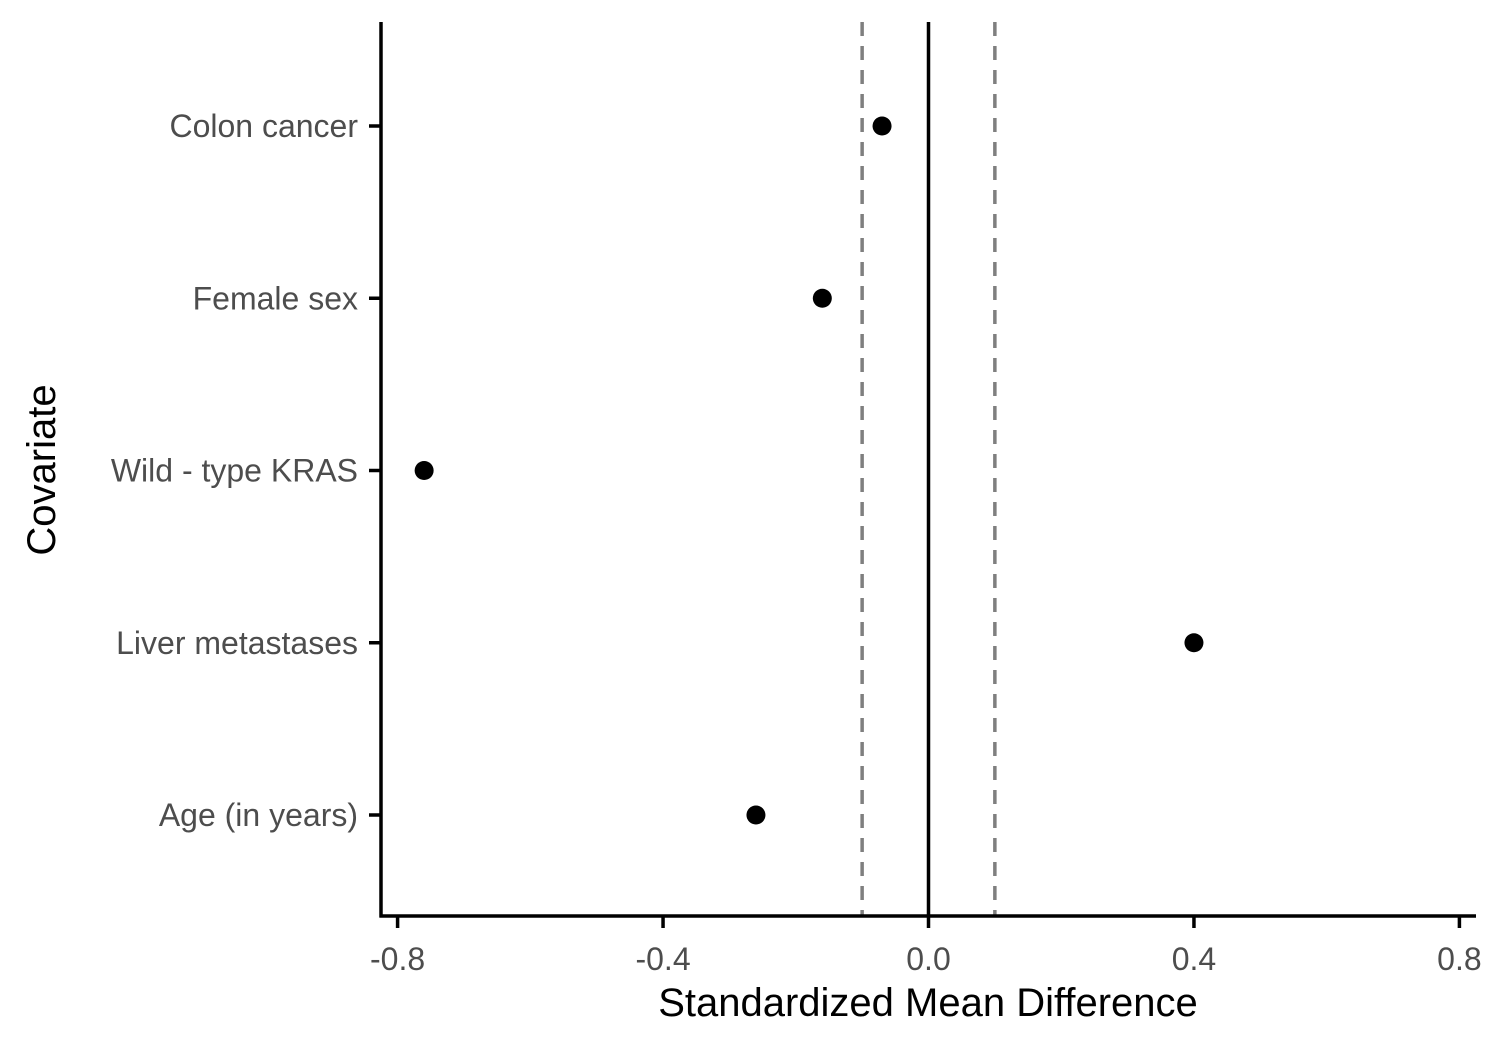 The height and width of the screenshot is (1050, 1500). I want to click on x-tick-label: -0.8, so click(397, 959).